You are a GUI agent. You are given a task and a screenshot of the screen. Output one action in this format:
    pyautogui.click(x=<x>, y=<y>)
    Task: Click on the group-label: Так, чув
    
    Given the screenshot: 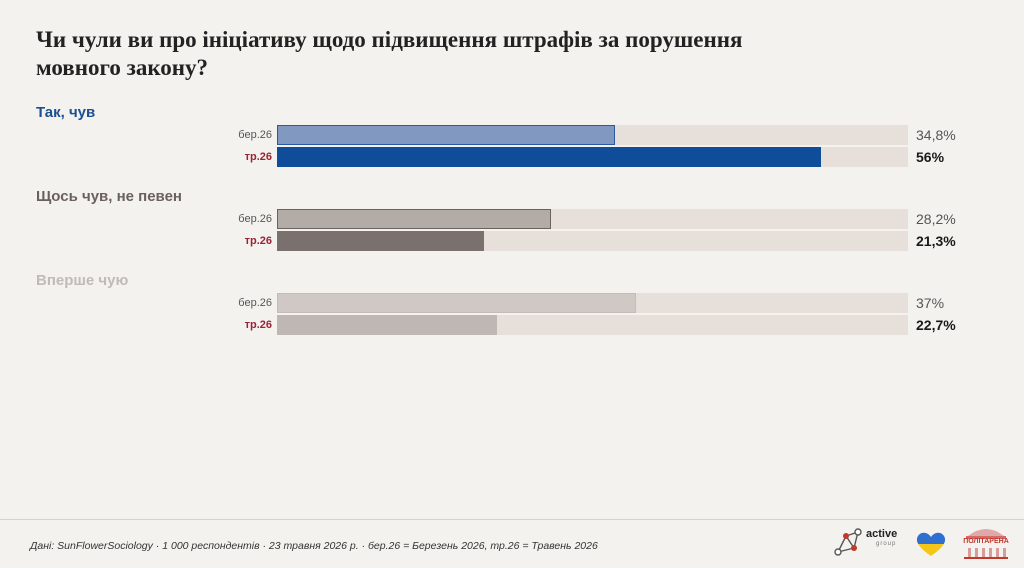 What is the action you would take?
    pyautogui.click(x=66, y=112)
    